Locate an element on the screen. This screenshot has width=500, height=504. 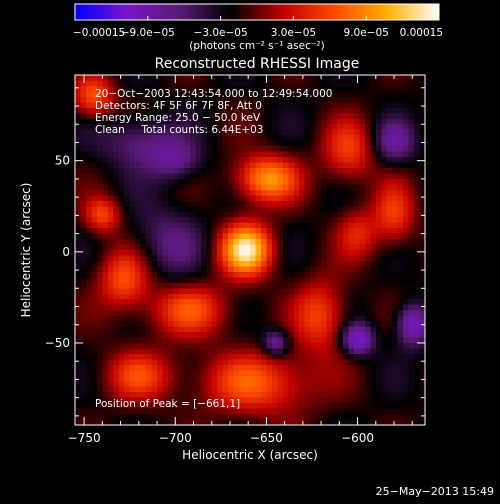
x-tick-label: −750 is located at coordinates (84, 438).